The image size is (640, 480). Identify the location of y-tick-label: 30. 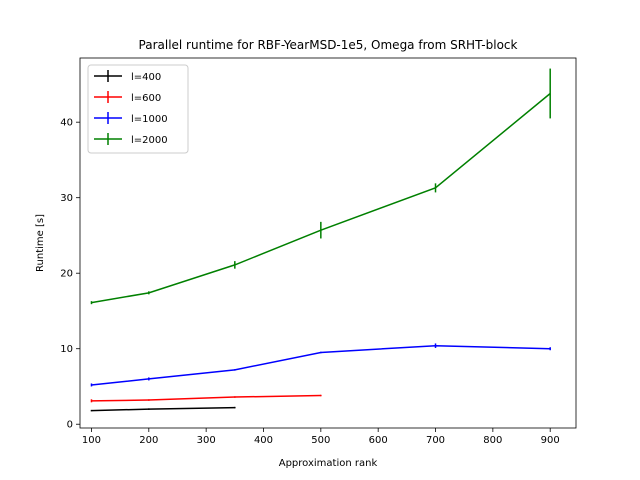
(66, 198).